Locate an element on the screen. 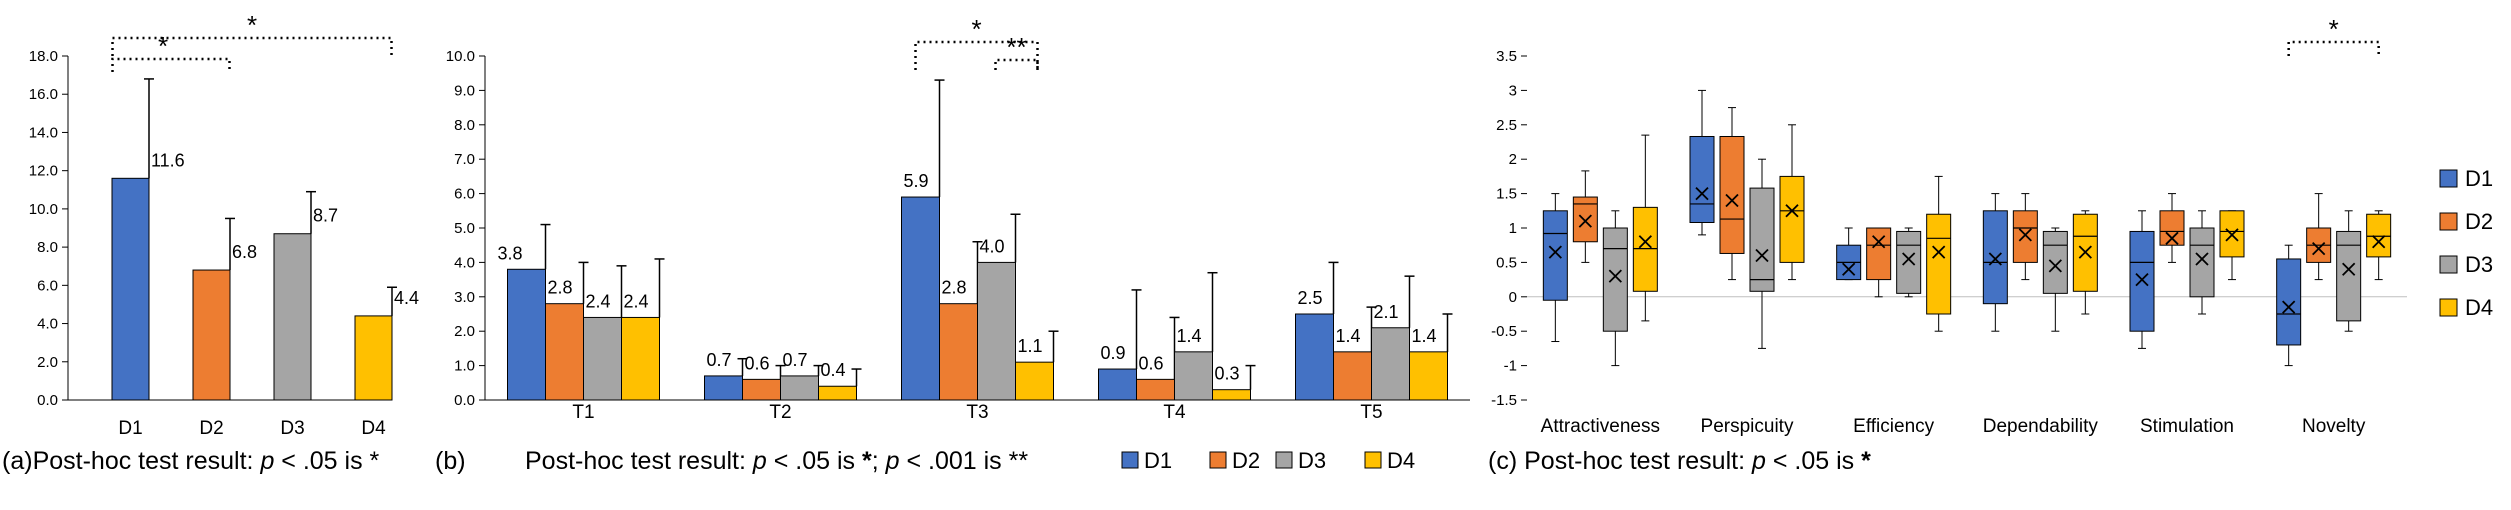 This screenshot has width=2511, height=510. a-ytick-label: 10.0 is located at coordinates (43, 209).